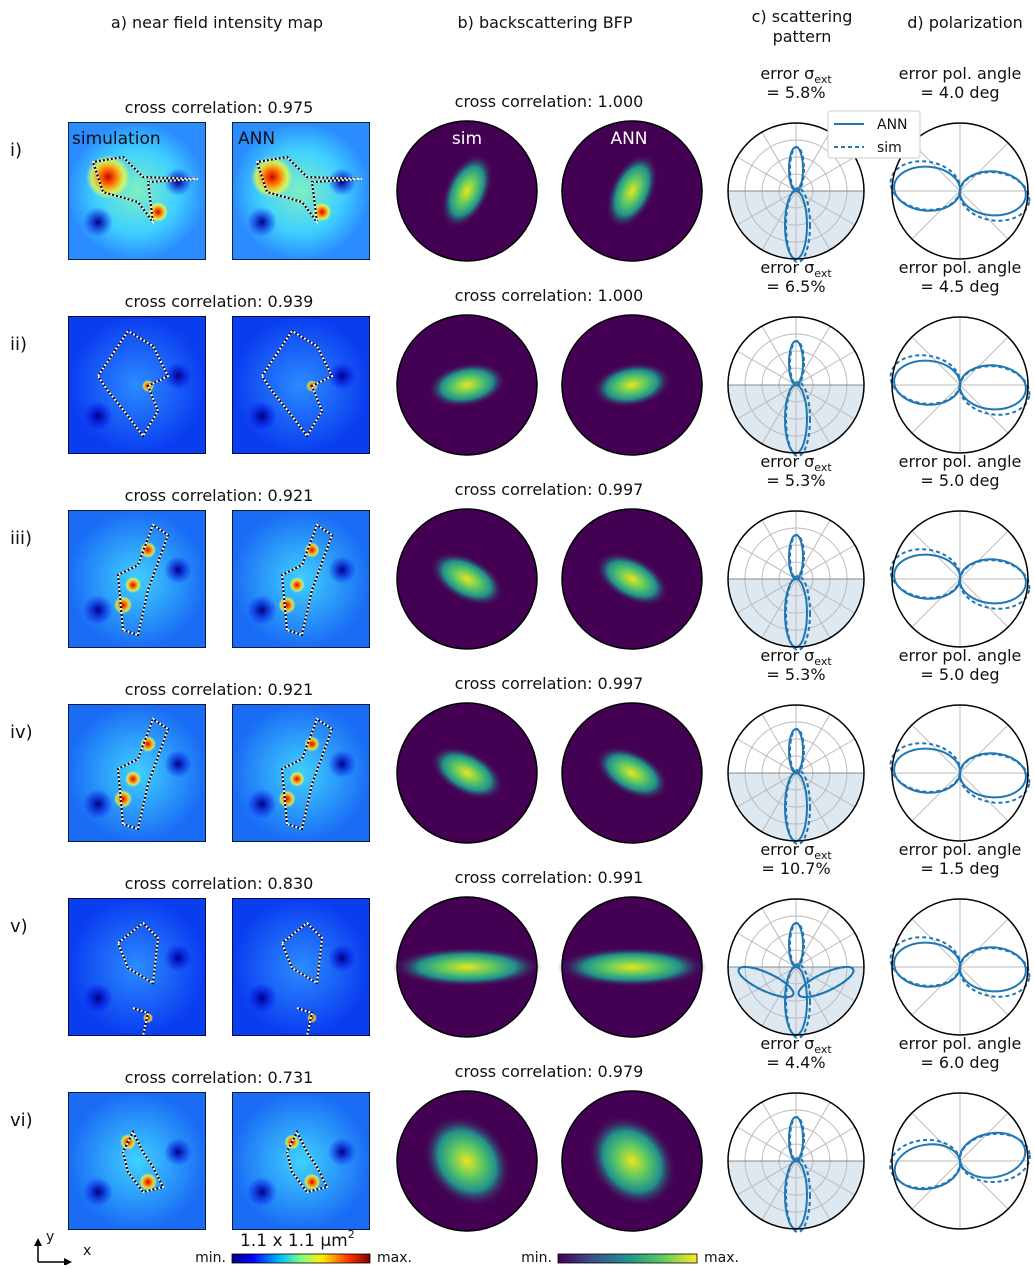  I want to click on row-label: ii), so click(18, 344).